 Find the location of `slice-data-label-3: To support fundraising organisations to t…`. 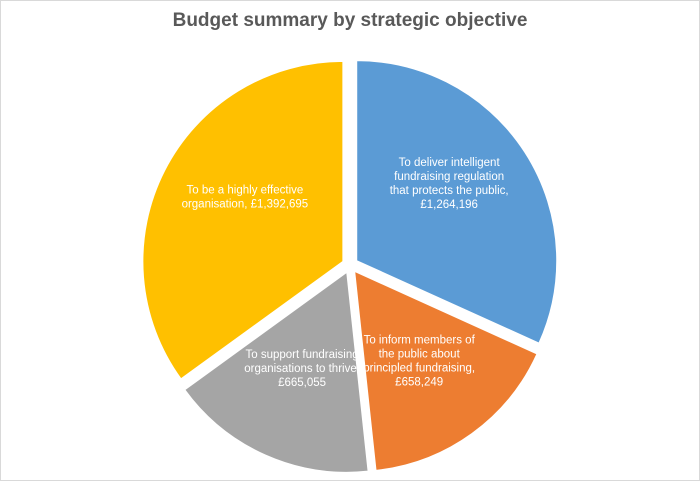

slice-data-label-3: To support fundraising organisations to t… is located at coordinates (302, 369).